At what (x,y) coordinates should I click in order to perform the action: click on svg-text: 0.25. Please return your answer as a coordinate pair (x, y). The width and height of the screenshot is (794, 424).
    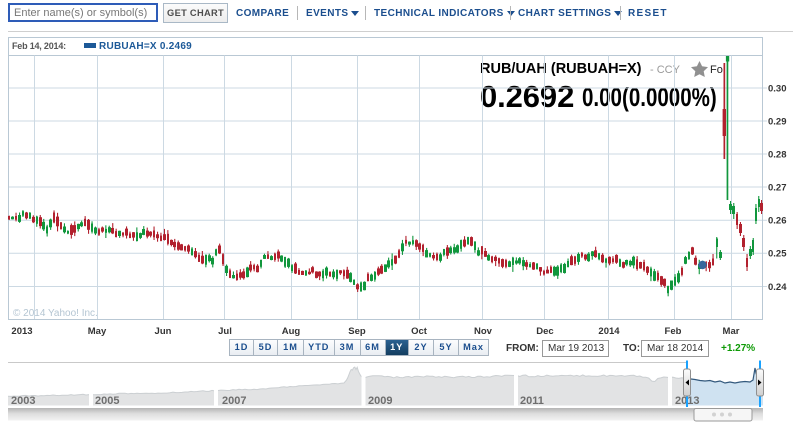
    Looking at the image, I should click on (777, 254).